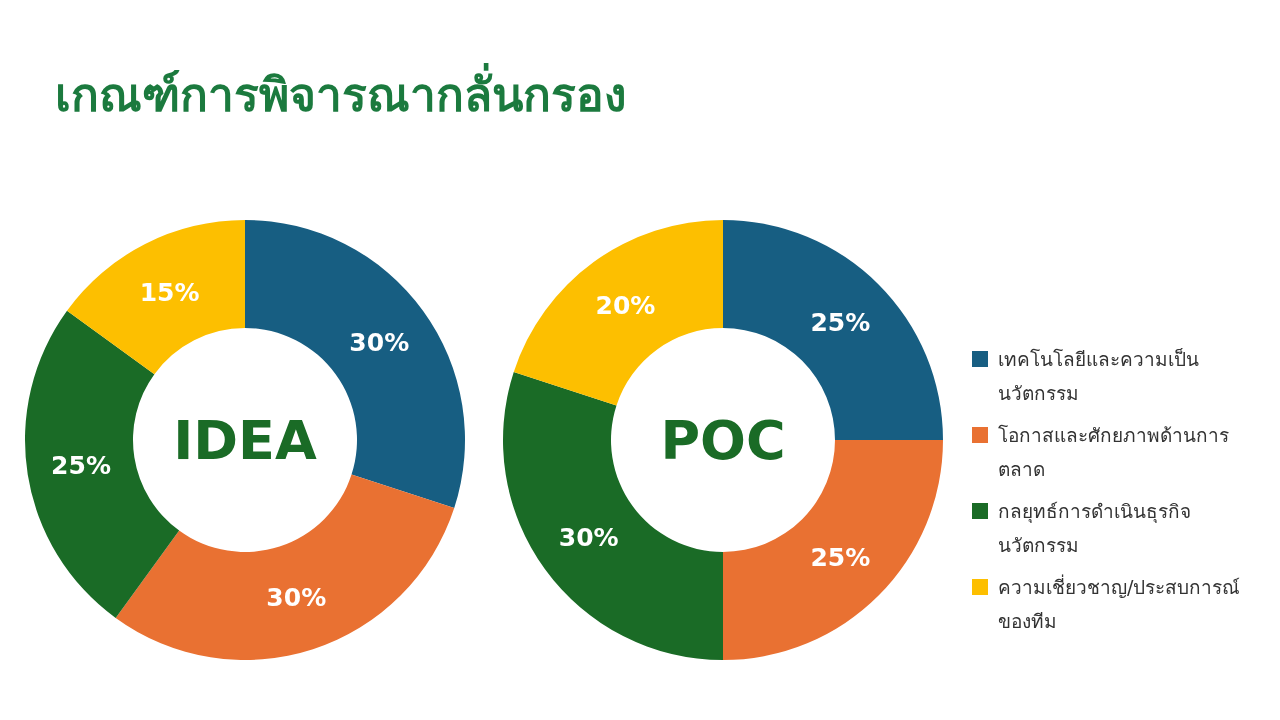  Describe the element at coordinates (1099, 376) in the screenshot. I see `legend-label: เทคโนโลยีและความเป็นนวัตกรรม` at that location.